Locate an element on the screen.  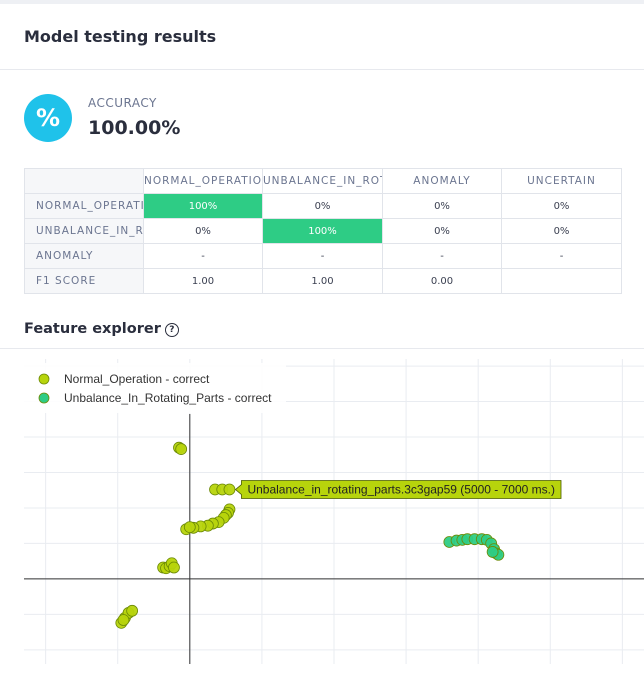
section-divider is located at coordinates (322, 348).